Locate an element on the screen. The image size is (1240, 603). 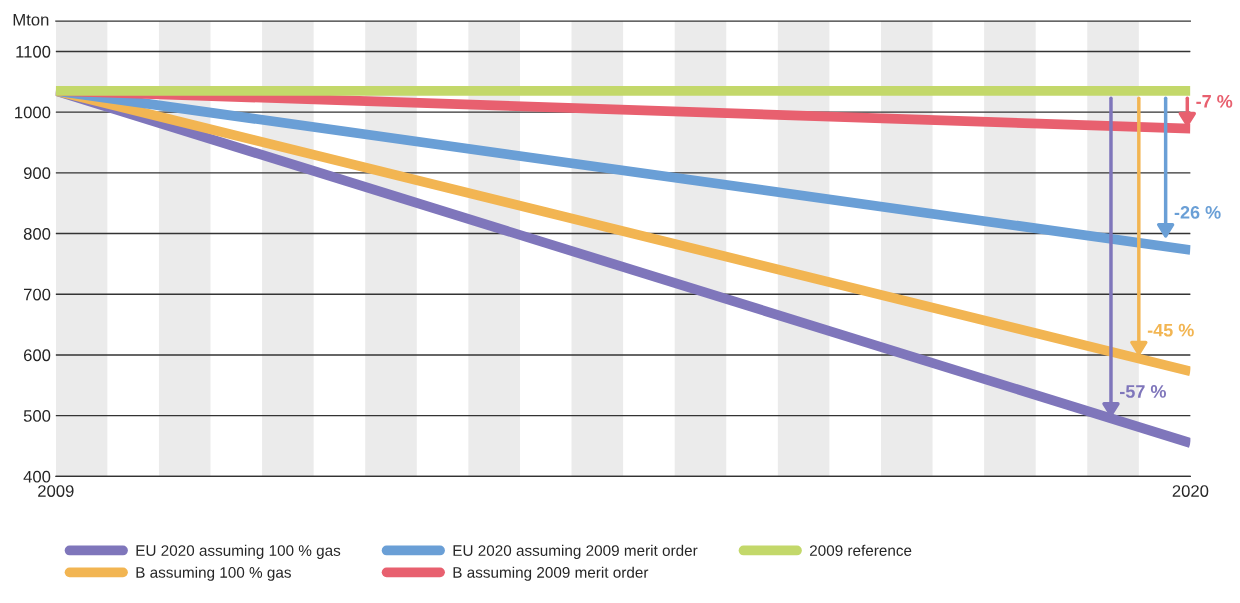
annotation: -26 % is located at coordinates (1197, 212).